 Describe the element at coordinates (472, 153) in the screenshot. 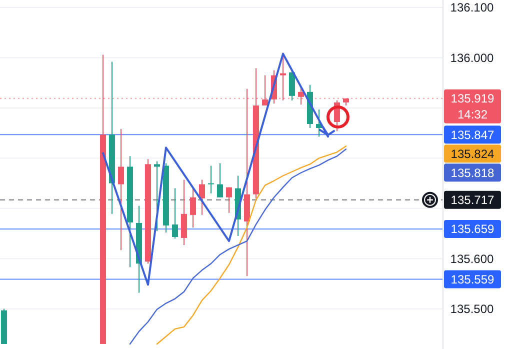

I see `text: 135.824` at that location.